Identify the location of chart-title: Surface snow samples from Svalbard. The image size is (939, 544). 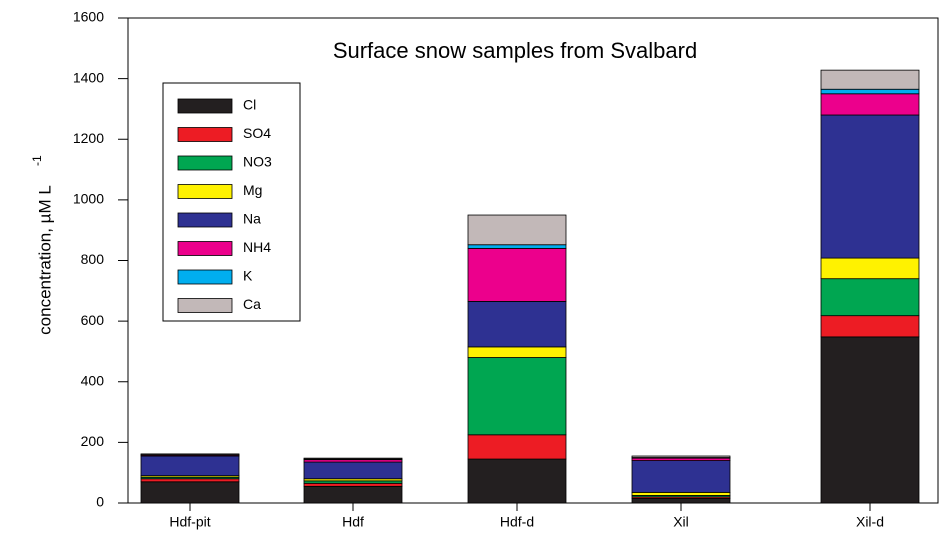
(515, 50).